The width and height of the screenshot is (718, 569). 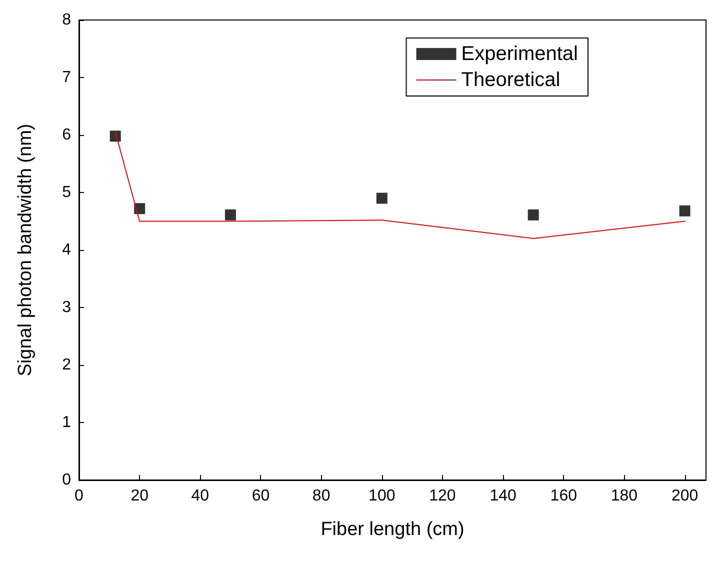 I want to click on x-tick-label: 60, so click(x=261, y=496).